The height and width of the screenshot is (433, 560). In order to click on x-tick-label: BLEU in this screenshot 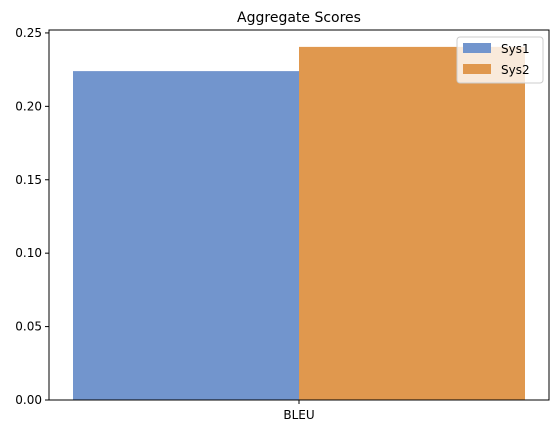, I will do `click(298, 415)`.